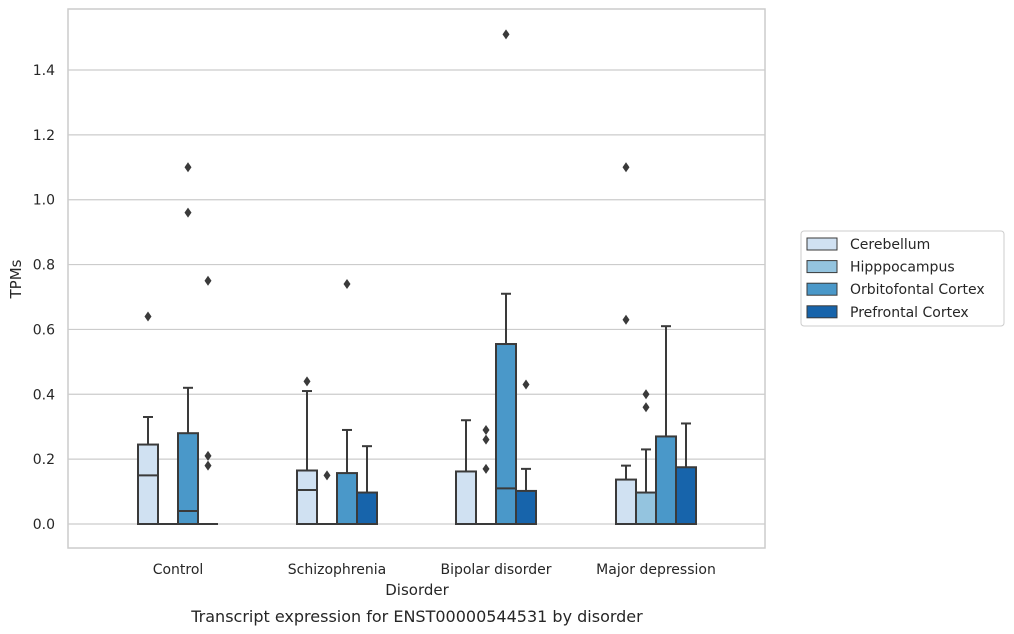 The image size is (1014, 634). What do you see at coordinates (44, 298) in the screenshot?
I see `y-axis-ticks: 0.0 0.2 0.4 0.6 0.8 1.0 1.2 1.4` at bounding box center [44, 298].